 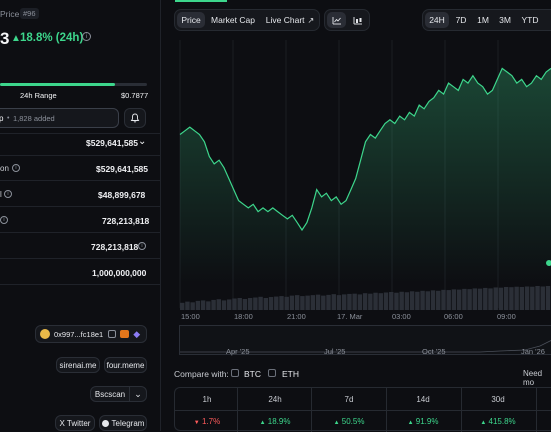 I want to click on copy-icon, so click(x=112, y=334).